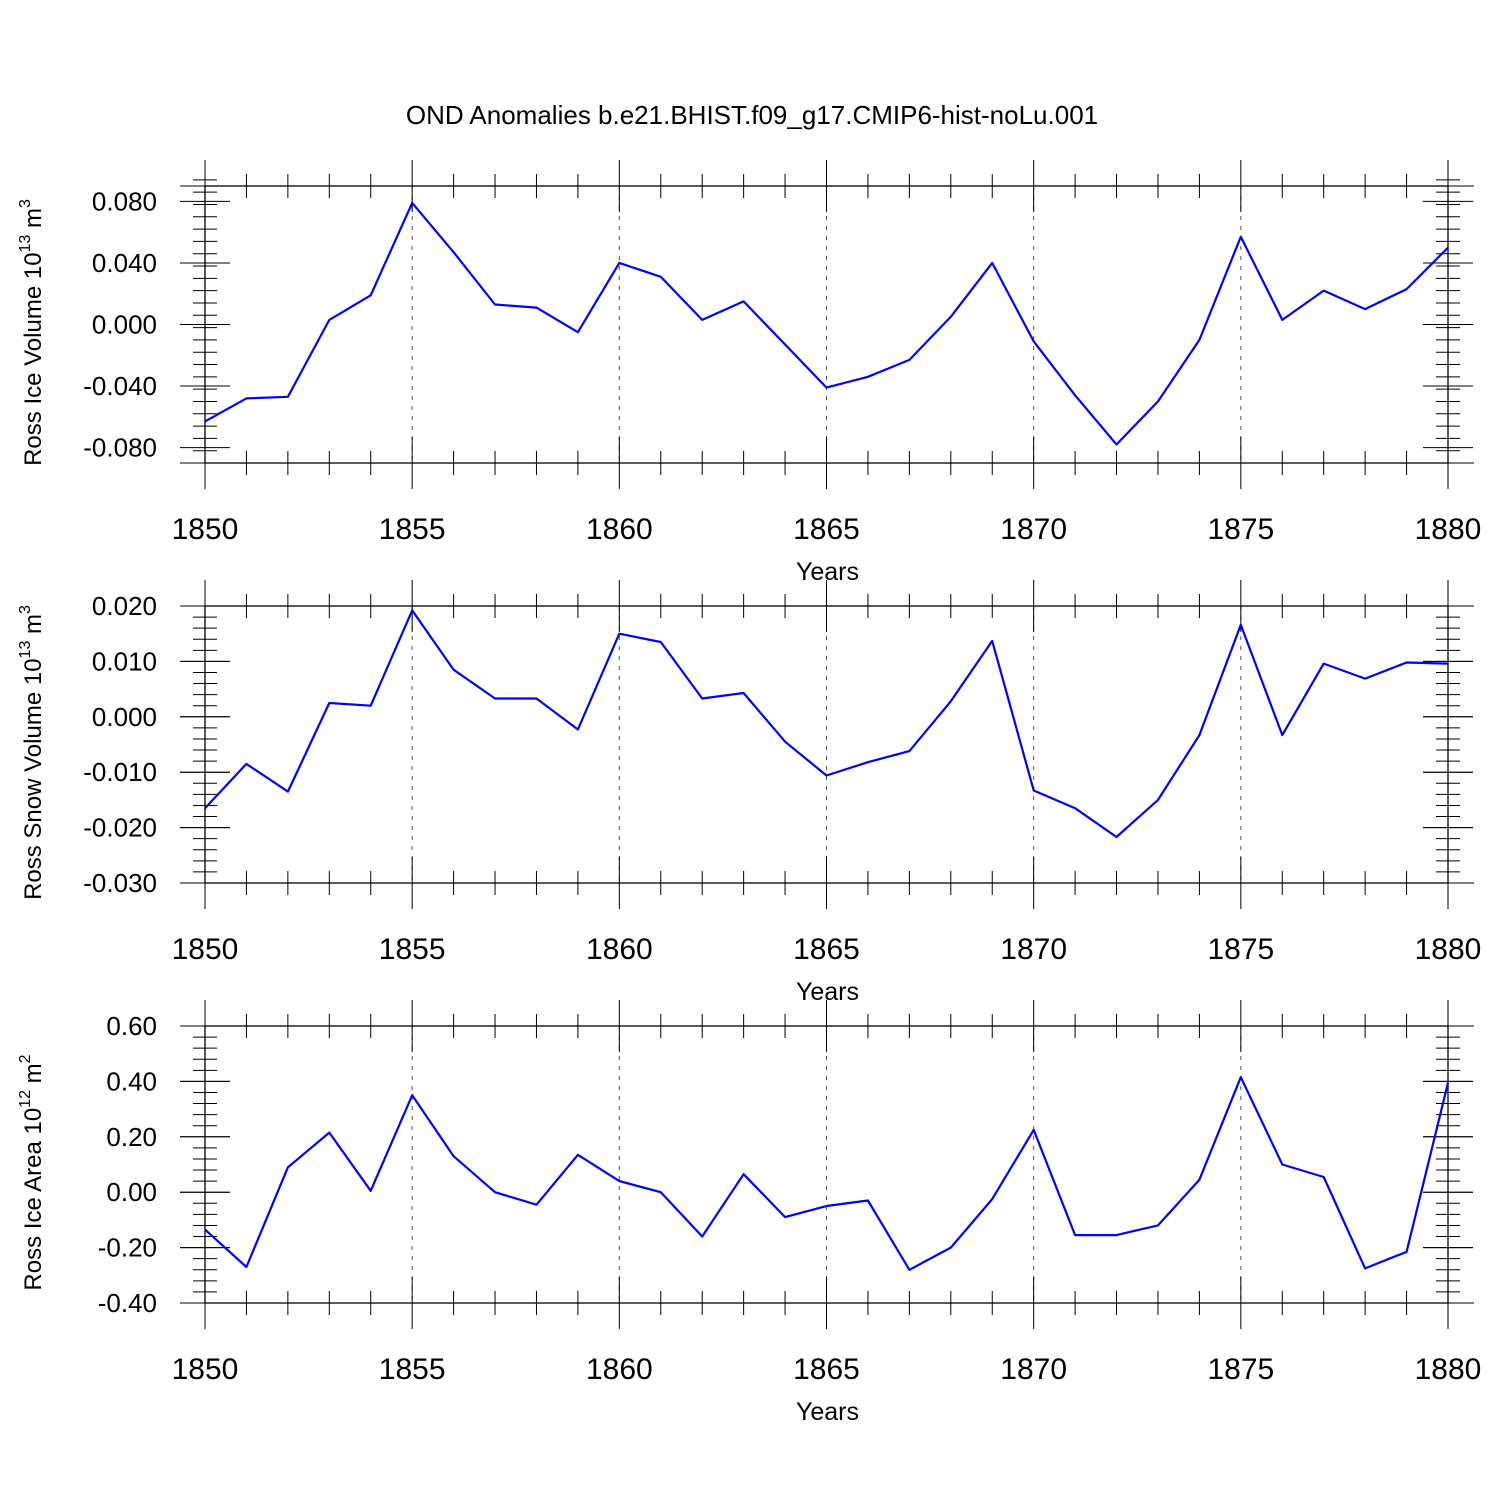  I want to click on y-label-main: Ross Snow Volume 10, so click(33, 778).